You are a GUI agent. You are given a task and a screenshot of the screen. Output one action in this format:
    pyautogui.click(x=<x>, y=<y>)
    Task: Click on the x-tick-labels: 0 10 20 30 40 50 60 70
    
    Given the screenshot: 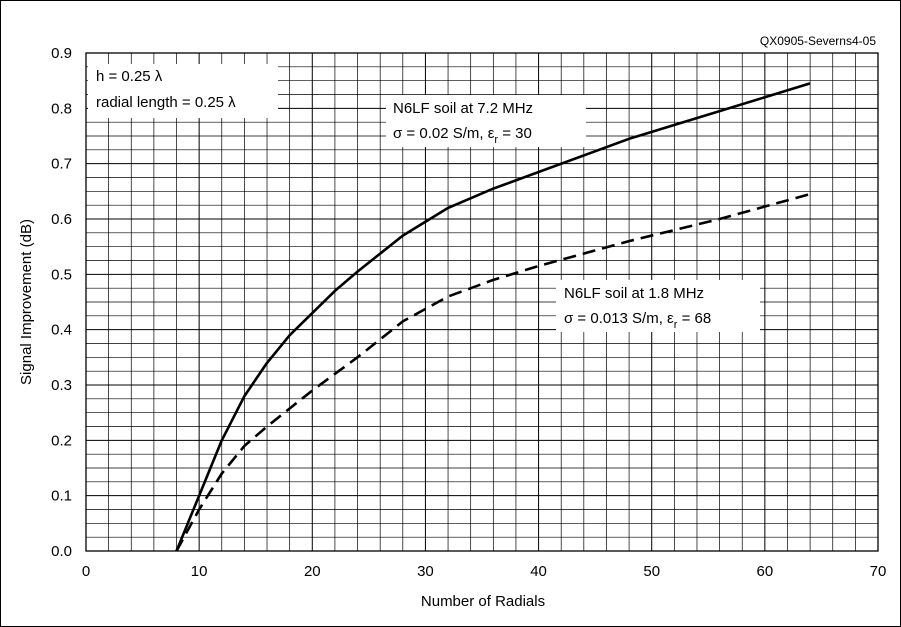 What is the action you would take?
    pyautogui.click(x=484, y=571)
    